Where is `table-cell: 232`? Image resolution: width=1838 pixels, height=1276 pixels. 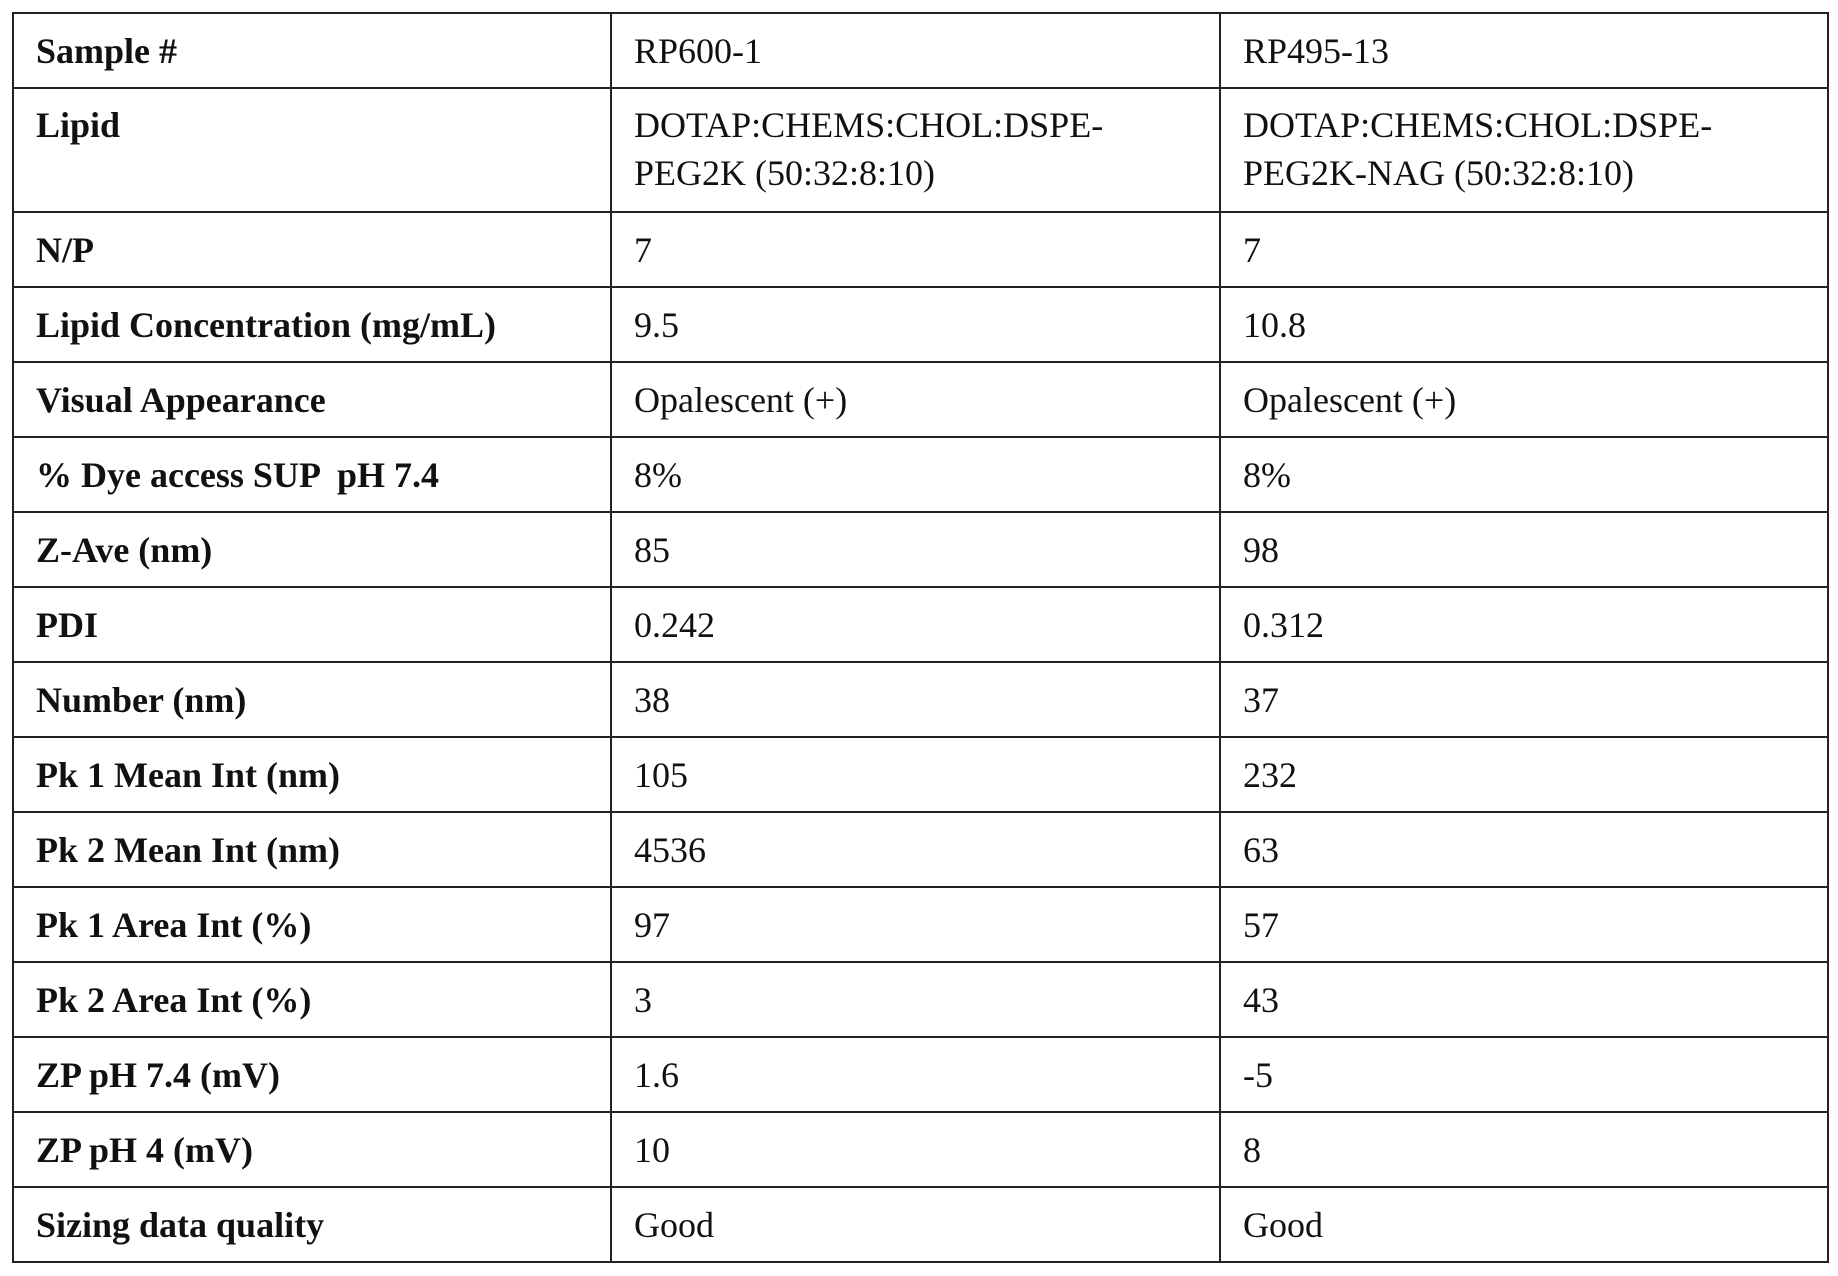
table-cell: 232 is located at coordinates (1524, 774).